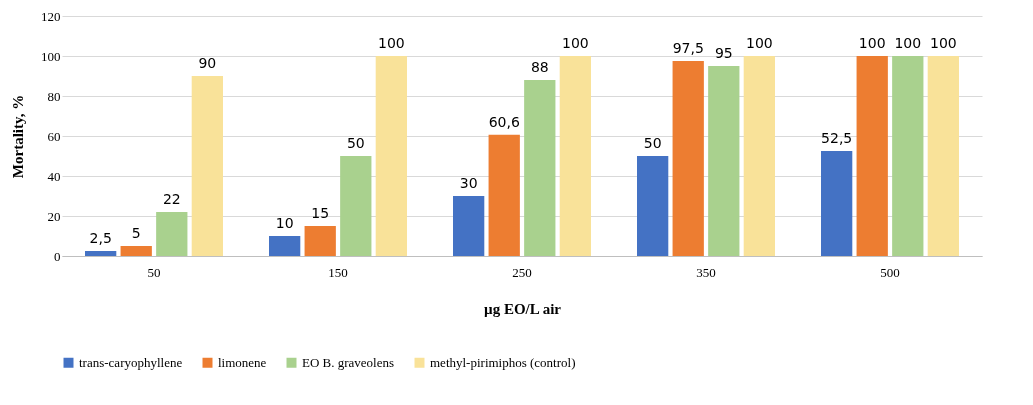  What do you see at coordinates (688, 48) in the screenshot?
I see `data-label: 97,5` at bounding box center [688, 48].